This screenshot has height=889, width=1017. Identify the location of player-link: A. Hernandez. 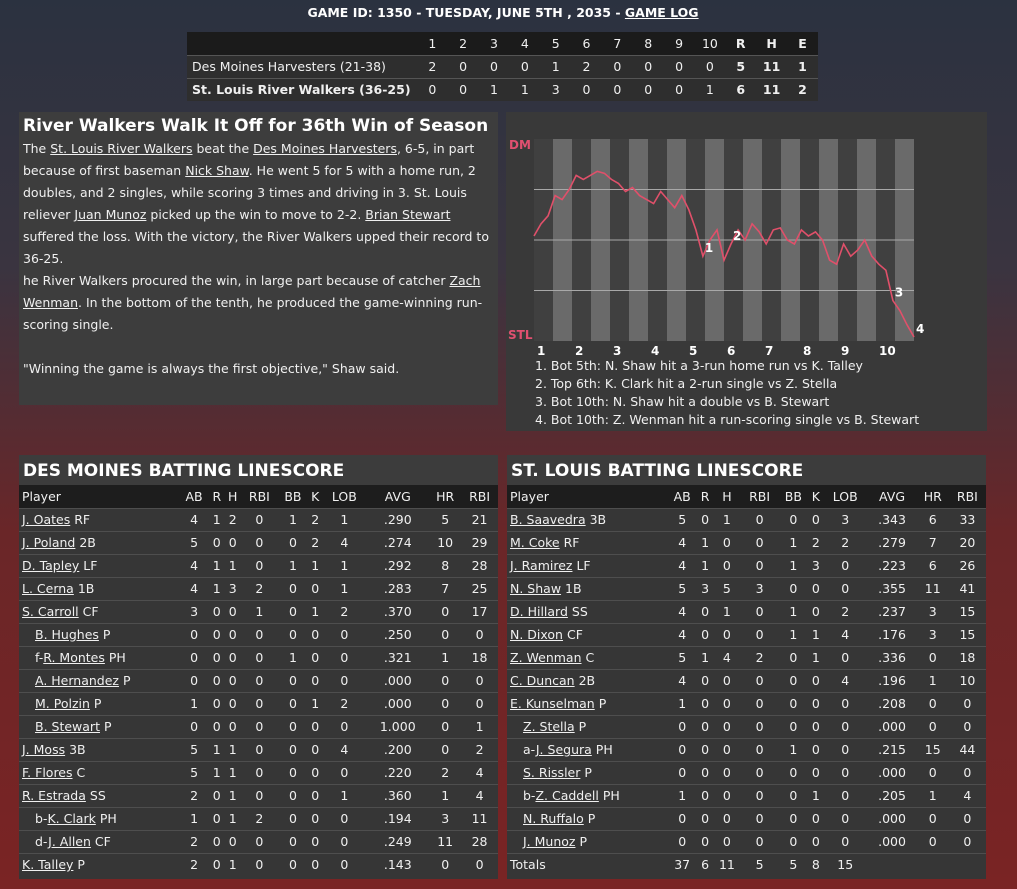
(77, 680).